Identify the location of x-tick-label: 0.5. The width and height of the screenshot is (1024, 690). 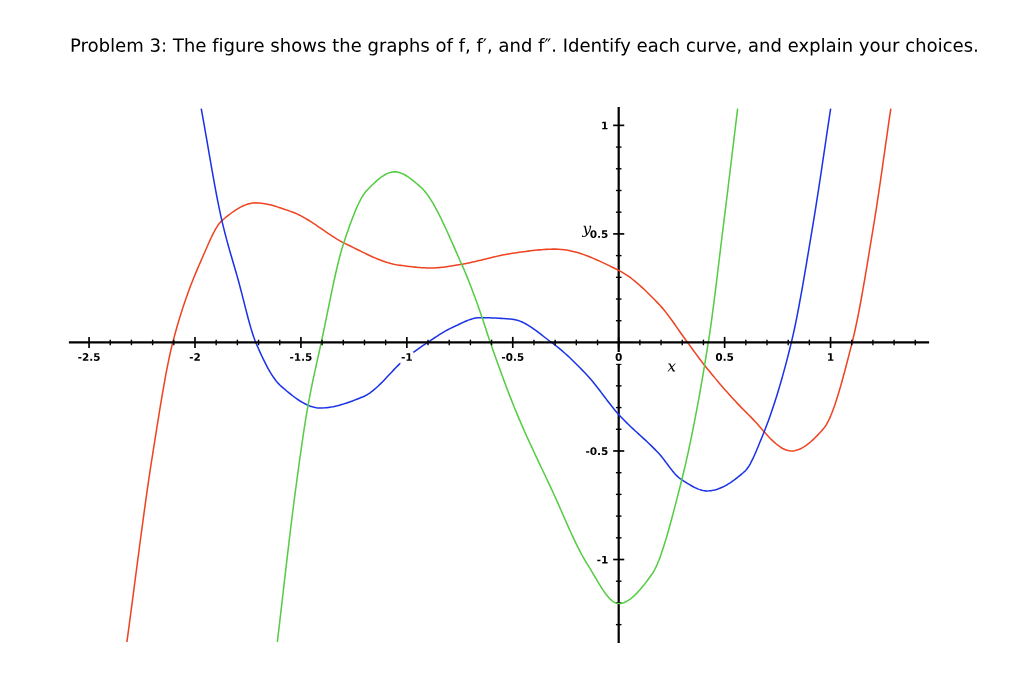
(724, 357).